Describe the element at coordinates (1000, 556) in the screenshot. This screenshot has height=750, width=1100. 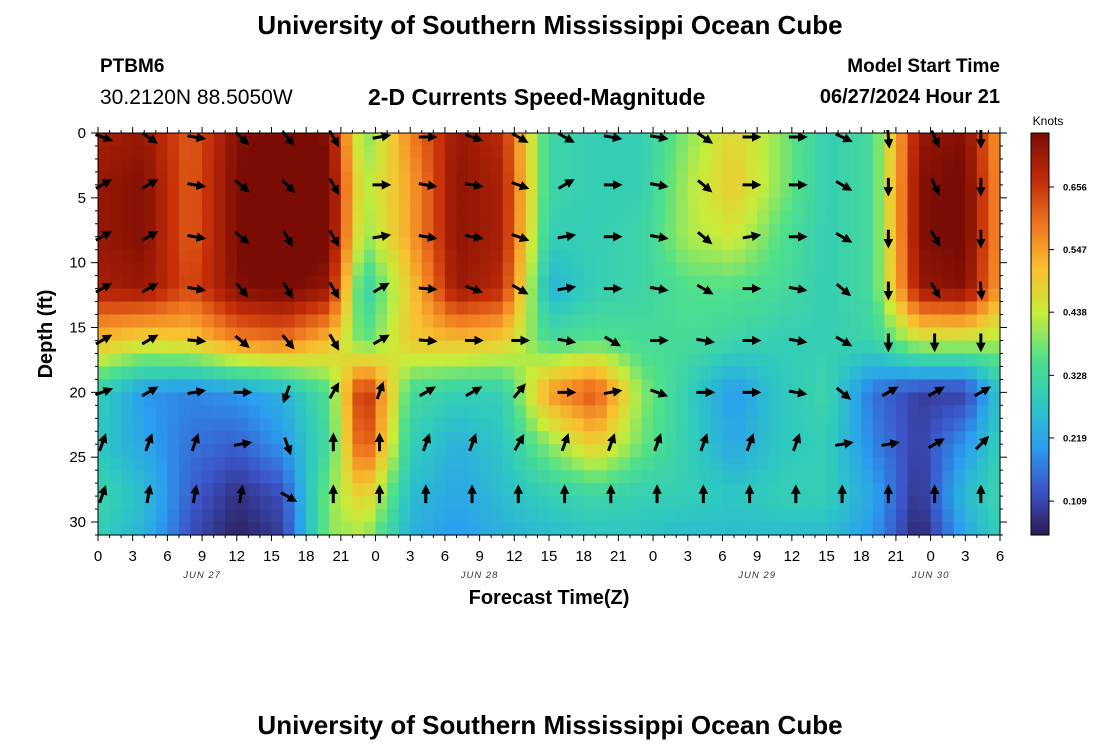
I see `x-tick-label: 6` at that location.